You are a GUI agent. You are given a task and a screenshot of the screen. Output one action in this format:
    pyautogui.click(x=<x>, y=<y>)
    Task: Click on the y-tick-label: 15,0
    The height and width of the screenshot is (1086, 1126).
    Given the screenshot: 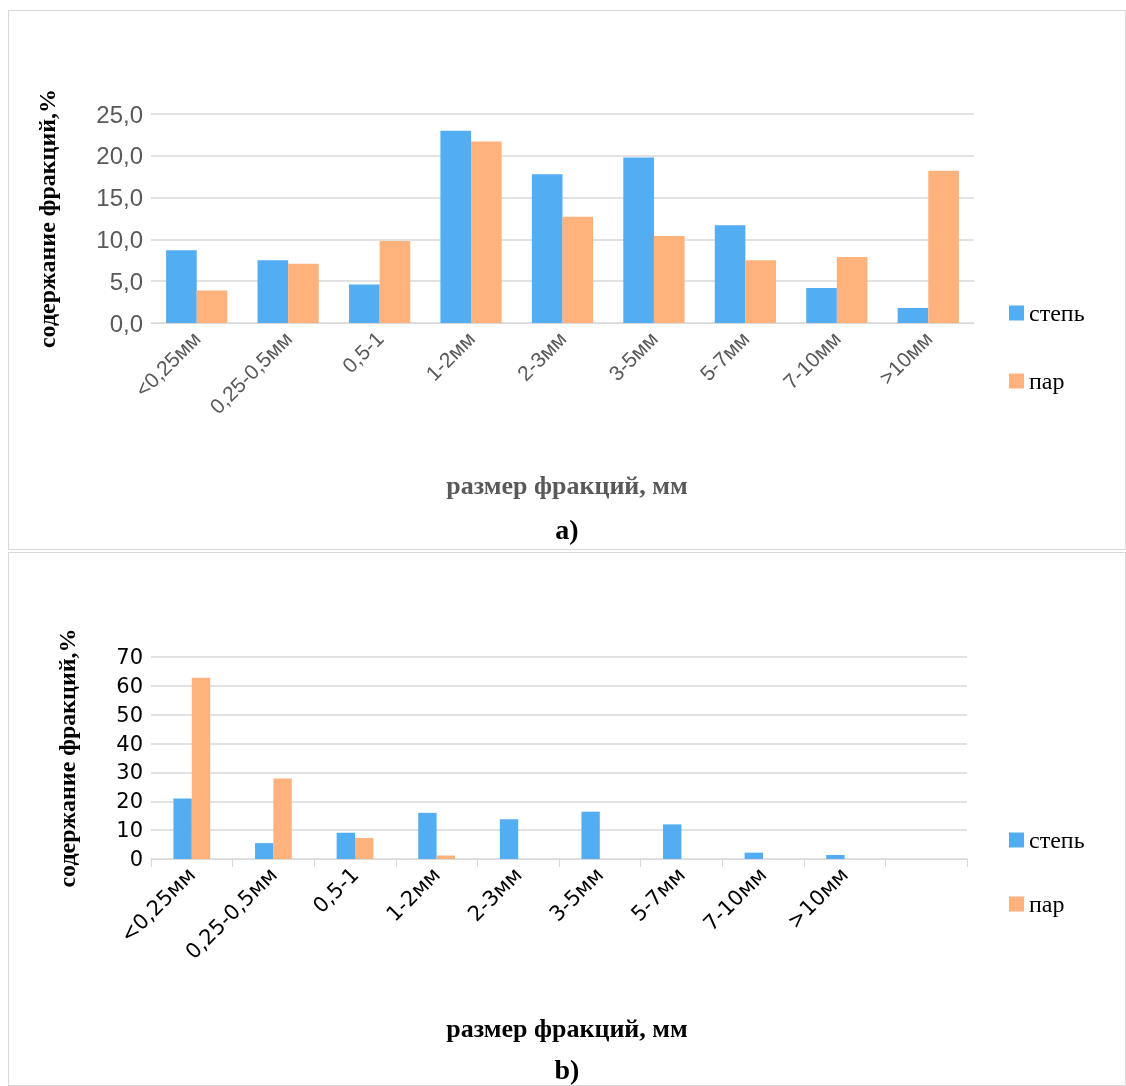 What is the action you would take?
    pyautogui.click(x=119, y=198)
    